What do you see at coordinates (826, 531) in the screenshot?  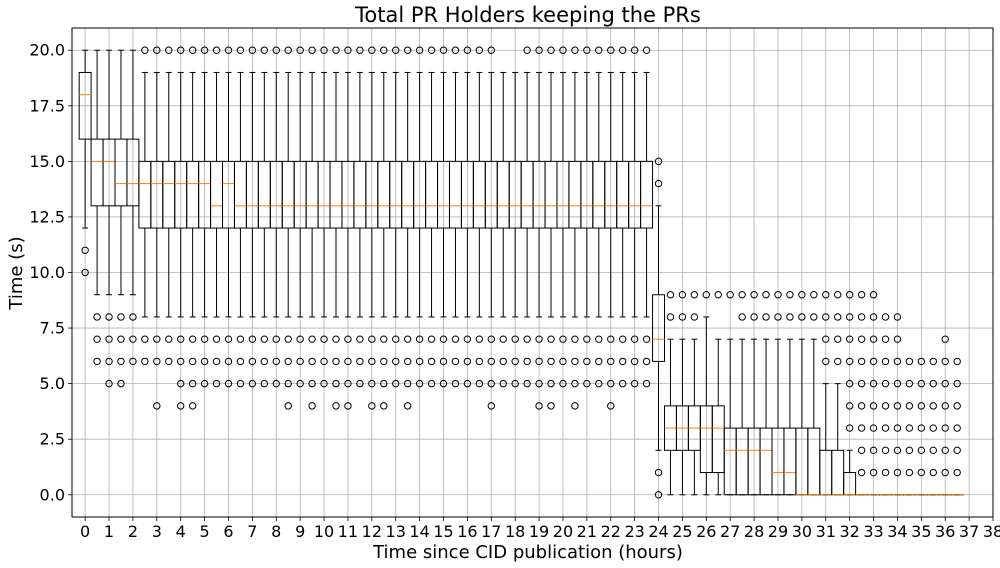 I see `x-tick-label: 31` at bounding box center [826, 531].